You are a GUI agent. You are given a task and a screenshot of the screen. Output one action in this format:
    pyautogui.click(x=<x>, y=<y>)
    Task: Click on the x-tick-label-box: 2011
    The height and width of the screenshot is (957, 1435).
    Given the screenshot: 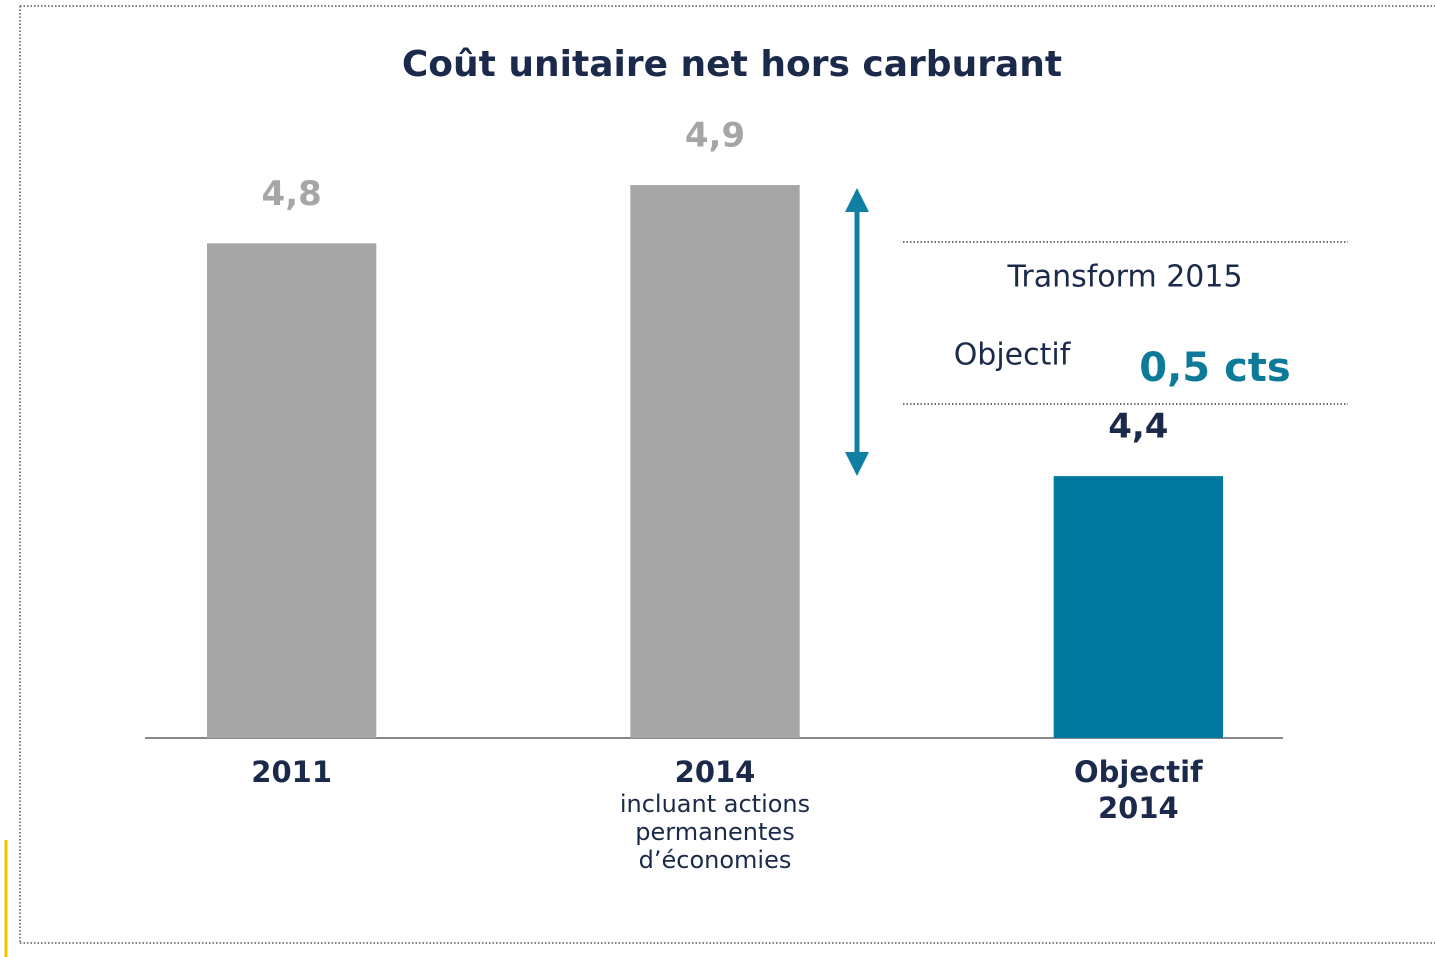 What is the action you would take?
    pyautogui.click(x=292, y=772)
    